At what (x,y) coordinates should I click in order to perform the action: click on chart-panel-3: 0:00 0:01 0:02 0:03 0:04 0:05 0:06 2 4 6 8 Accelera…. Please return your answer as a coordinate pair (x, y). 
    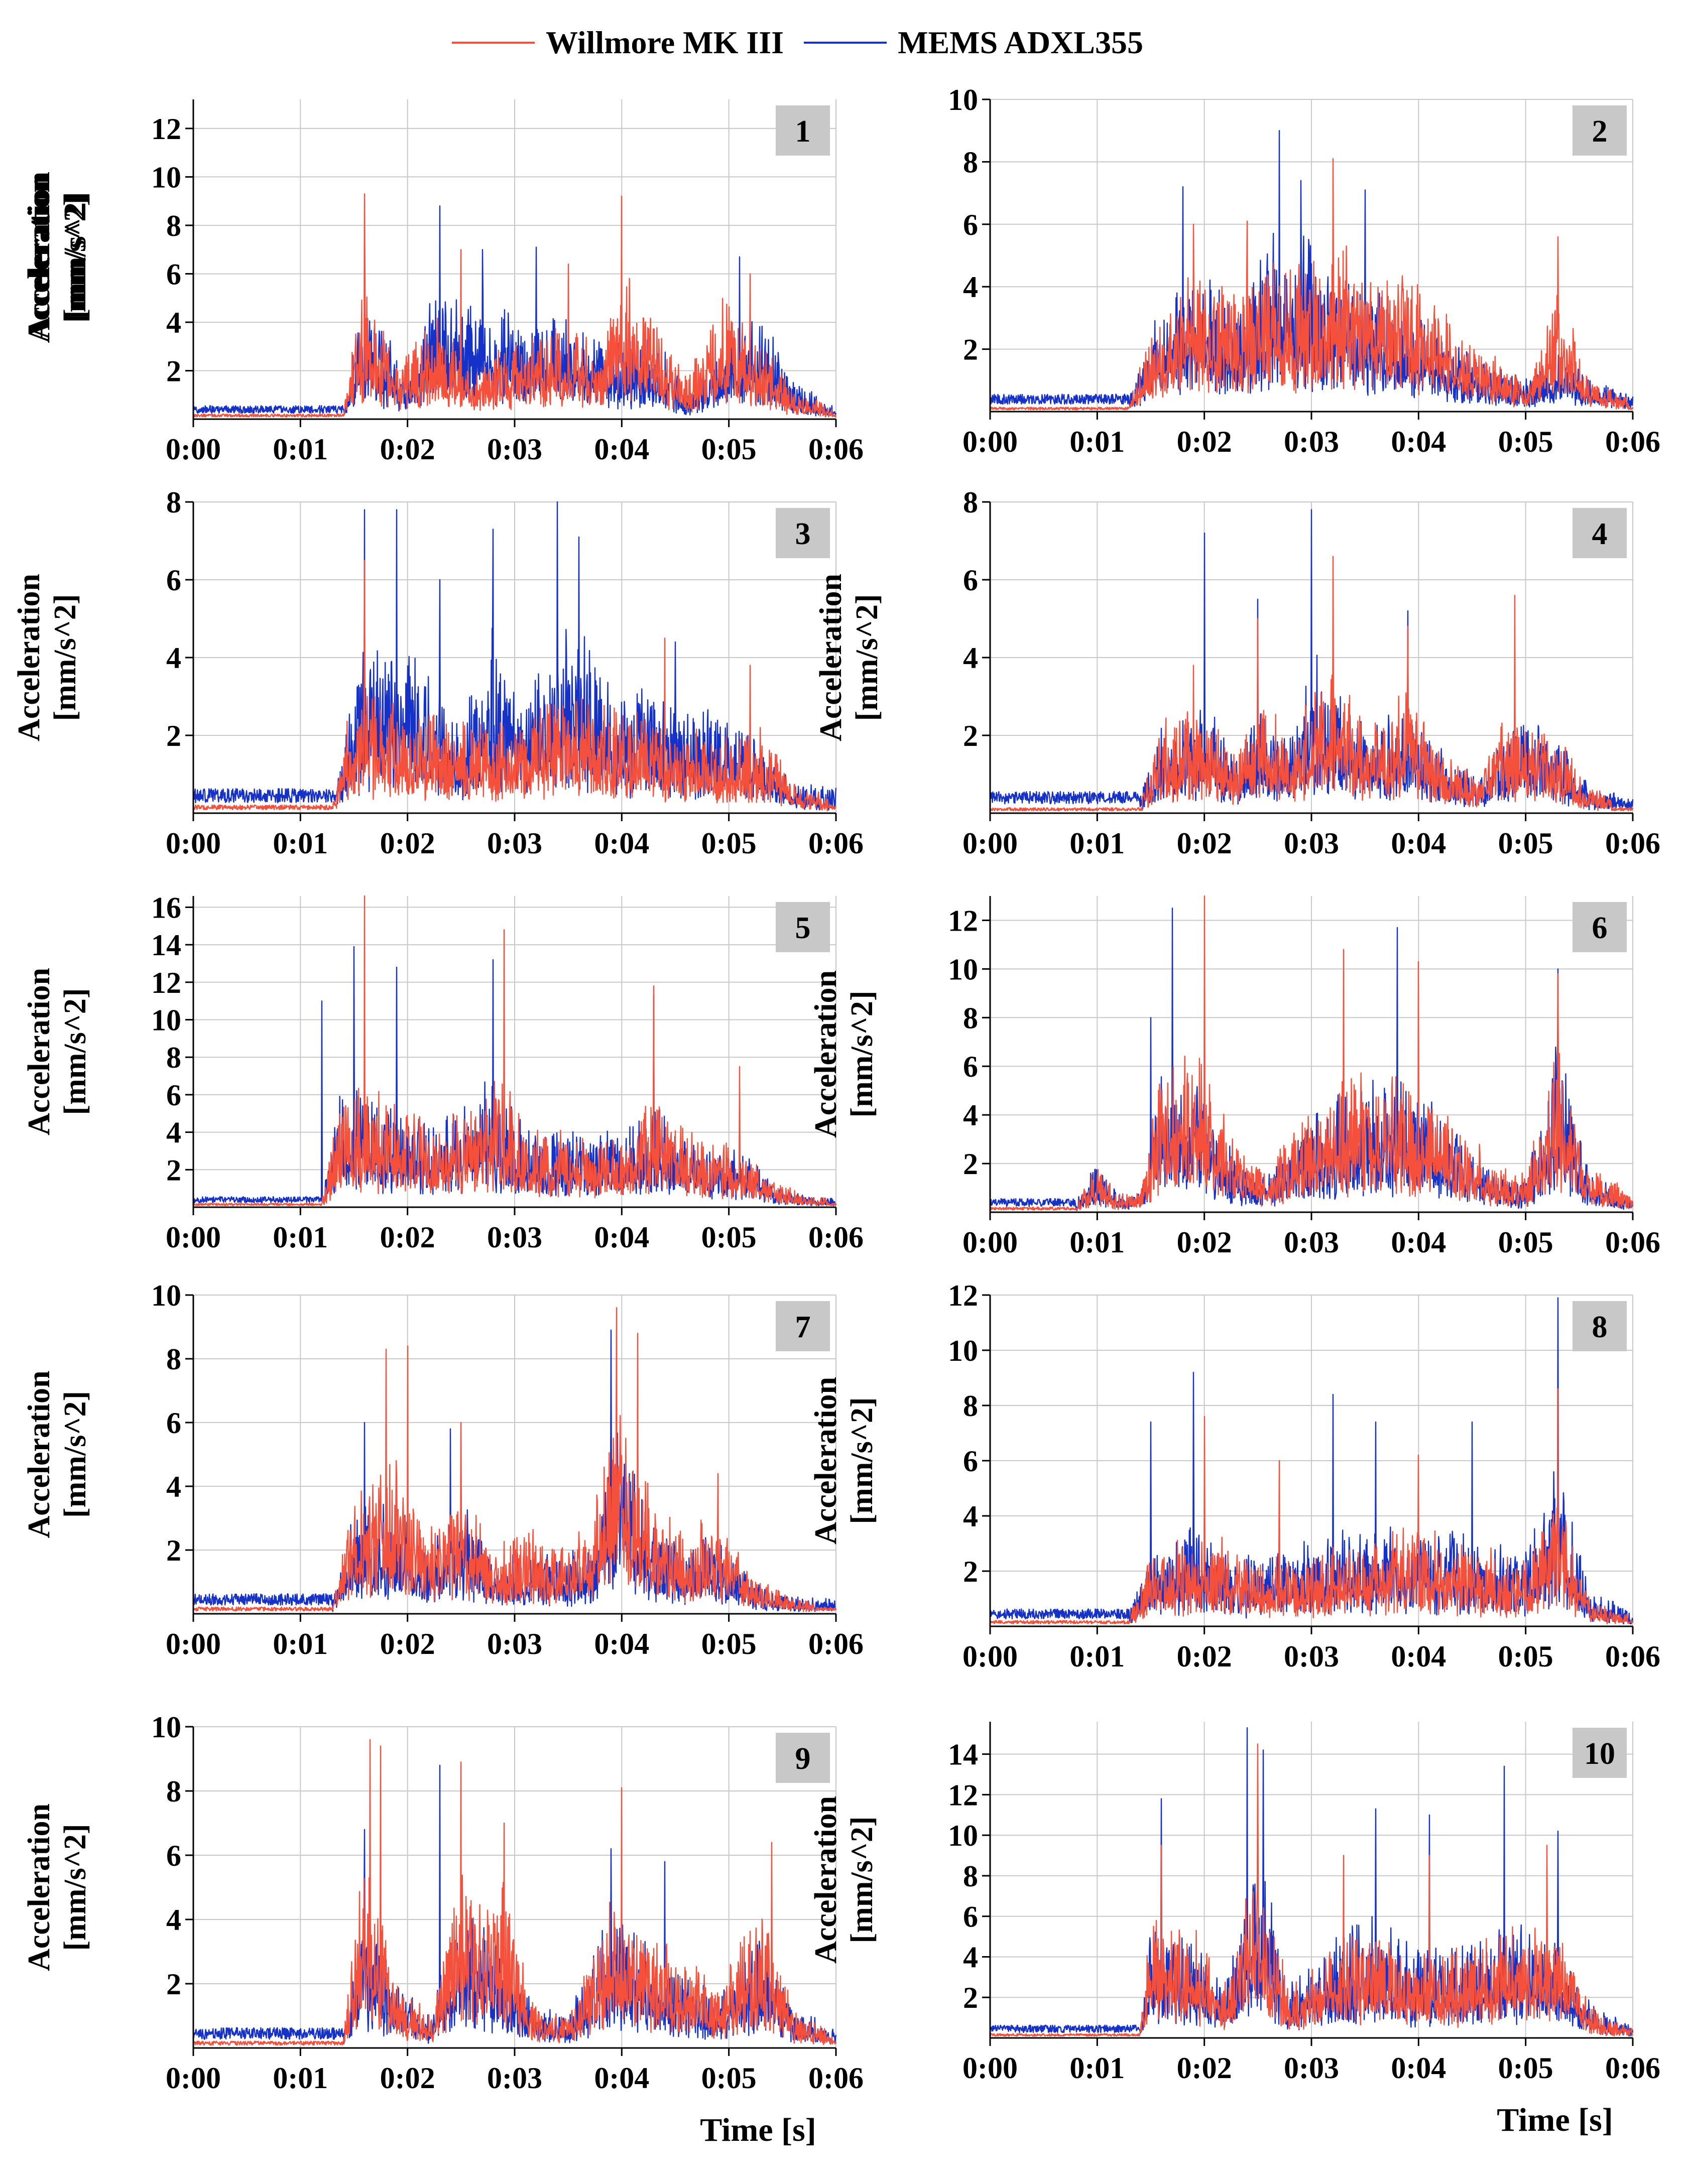
    Looking at the image, I should click on (438, 673).